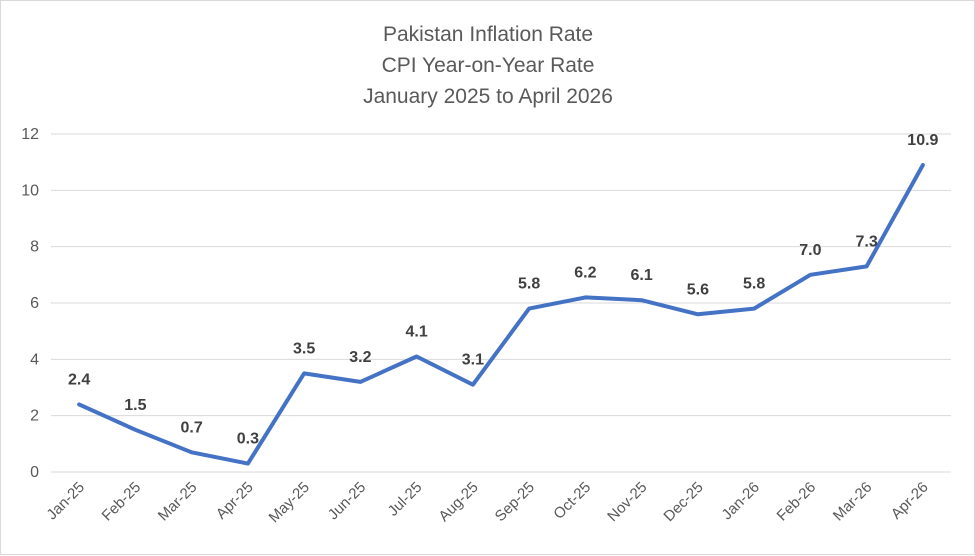 The height and width of the screenshot is (556, 975). What do you see at coordinates (922, 140) in the screenshot?
I see `data-label: 10.9` at bounding box center [922, 140].